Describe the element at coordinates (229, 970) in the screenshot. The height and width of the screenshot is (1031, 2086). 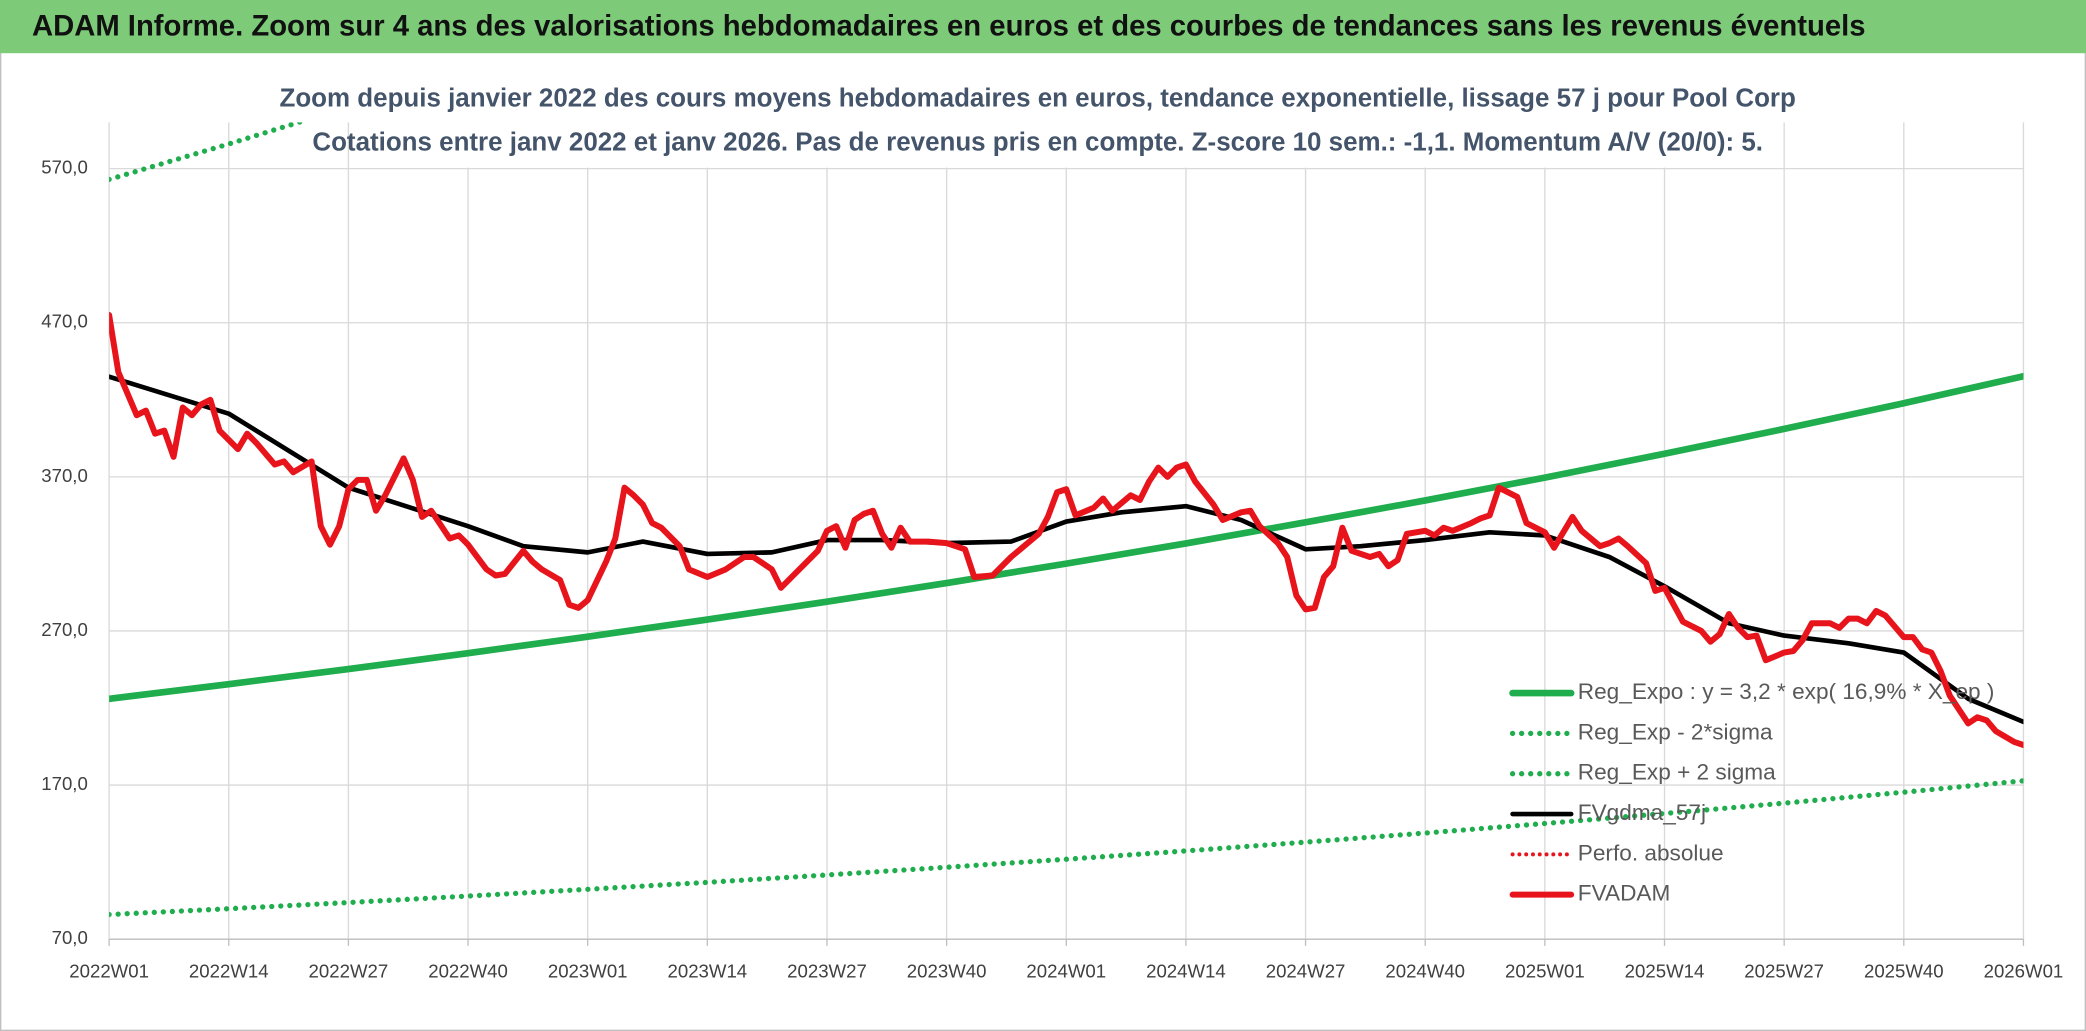
I see `x-tick-label: 2022W14` at that location.